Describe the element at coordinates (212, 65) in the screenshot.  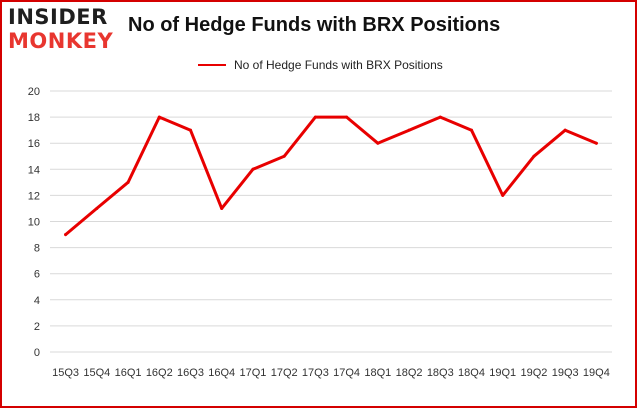
I see `legend-line-swatch` at that location.